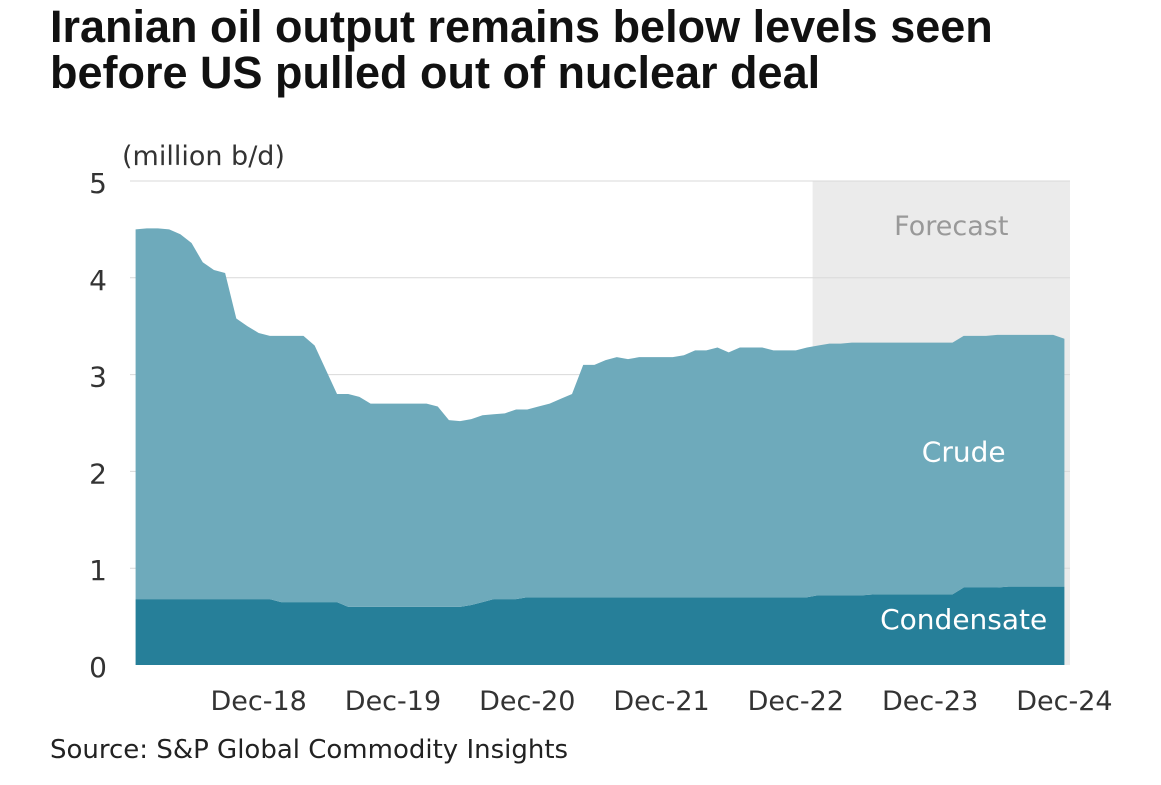 The width and height of the screenshot is (1161, 785). I want to click on source-note: Source: S&P Global Commodity Insights, so click(309, 750).